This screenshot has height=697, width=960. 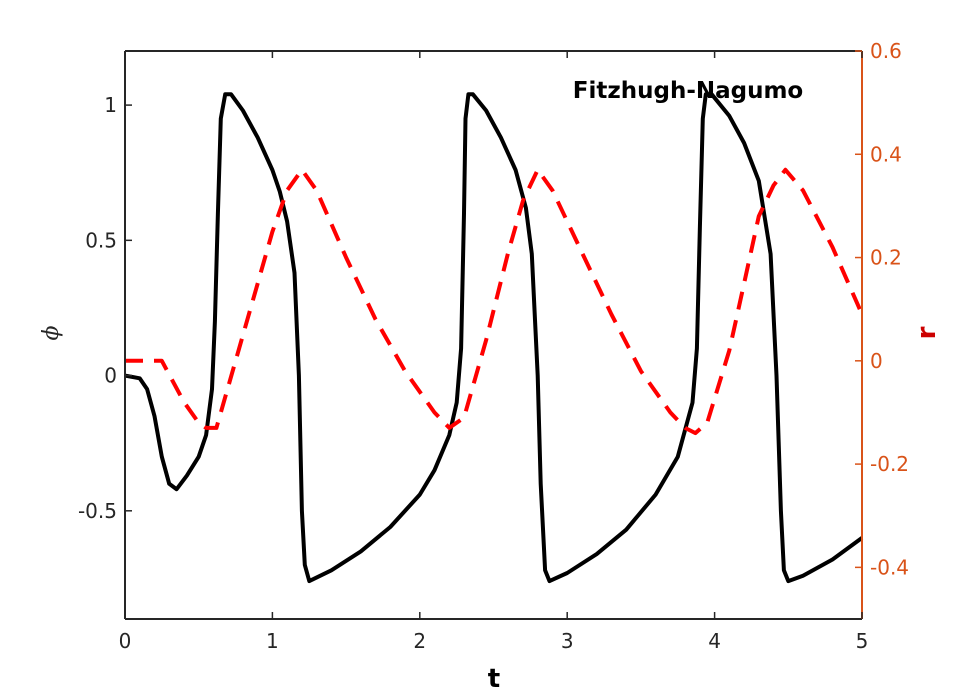 What do you see at coordinates (51, 333) in the screenshot?
I see `left-y-axis-title: ϕ` at bounding box center [51, 333].